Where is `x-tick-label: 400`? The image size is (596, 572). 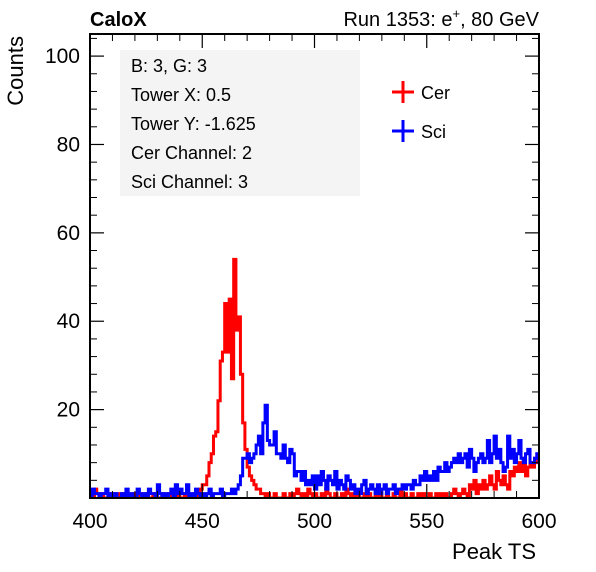 x-tick-label: 400 is located at coordinates (89, 521).